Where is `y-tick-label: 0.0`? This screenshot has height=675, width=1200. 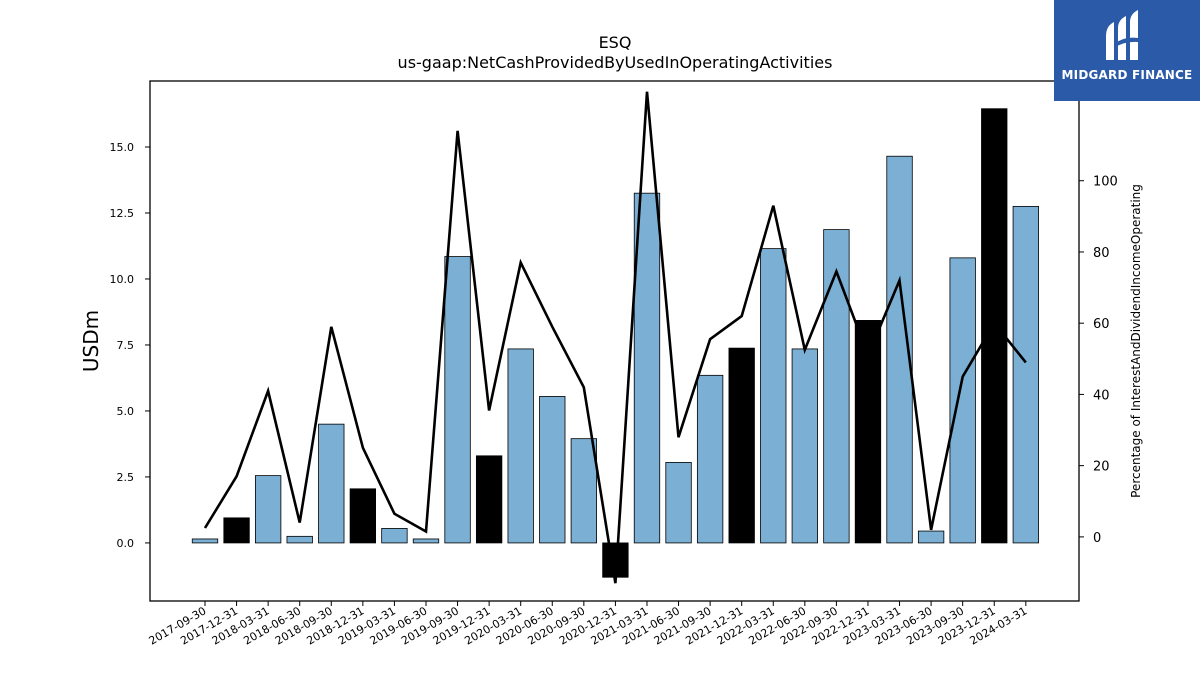
y-tick-label: 0.0 is located at coordinates (126, 543).